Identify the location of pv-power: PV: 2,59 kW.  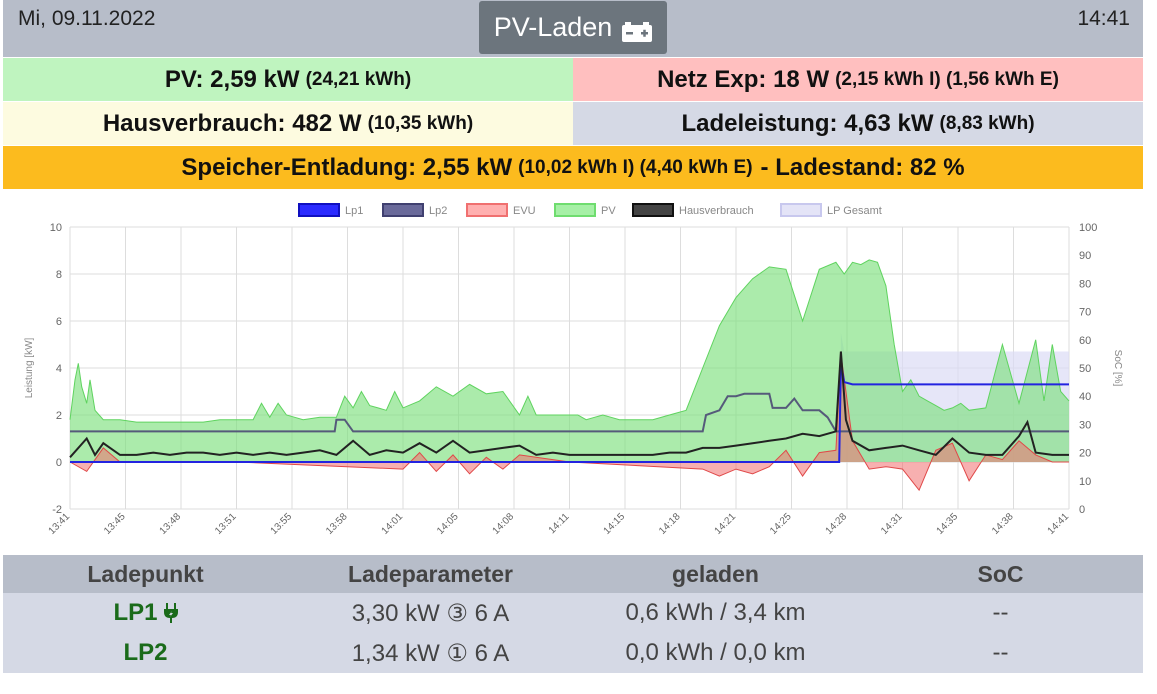
(232, 79).